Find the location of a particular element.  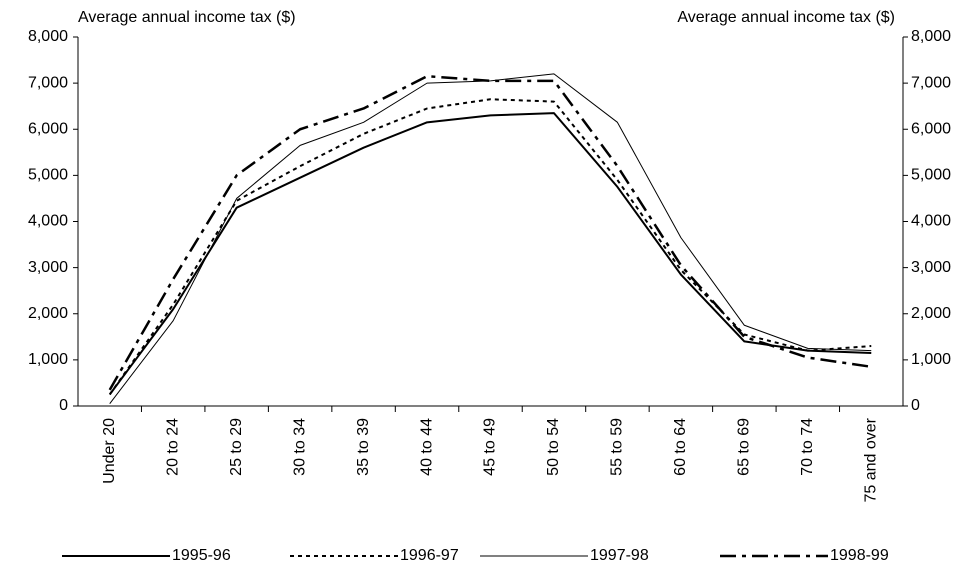

x-tick-label: 25 to 29 is located at coordinates (236, 447).